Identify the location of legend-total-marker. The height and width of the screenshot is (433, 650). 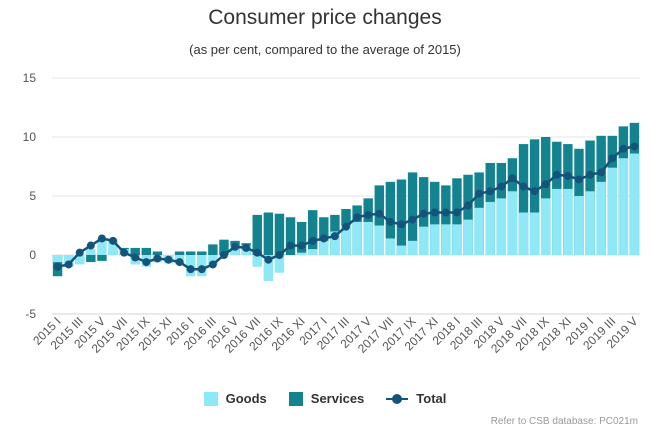
(397, 398).